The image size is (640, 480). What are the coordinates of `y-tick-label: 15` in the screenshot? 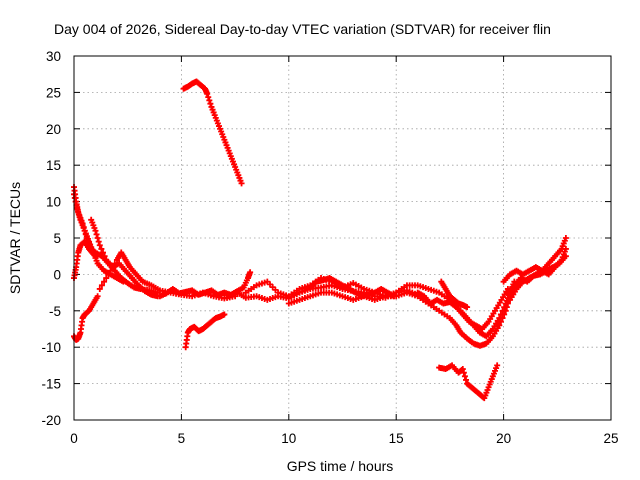 It's located at (53, 165).